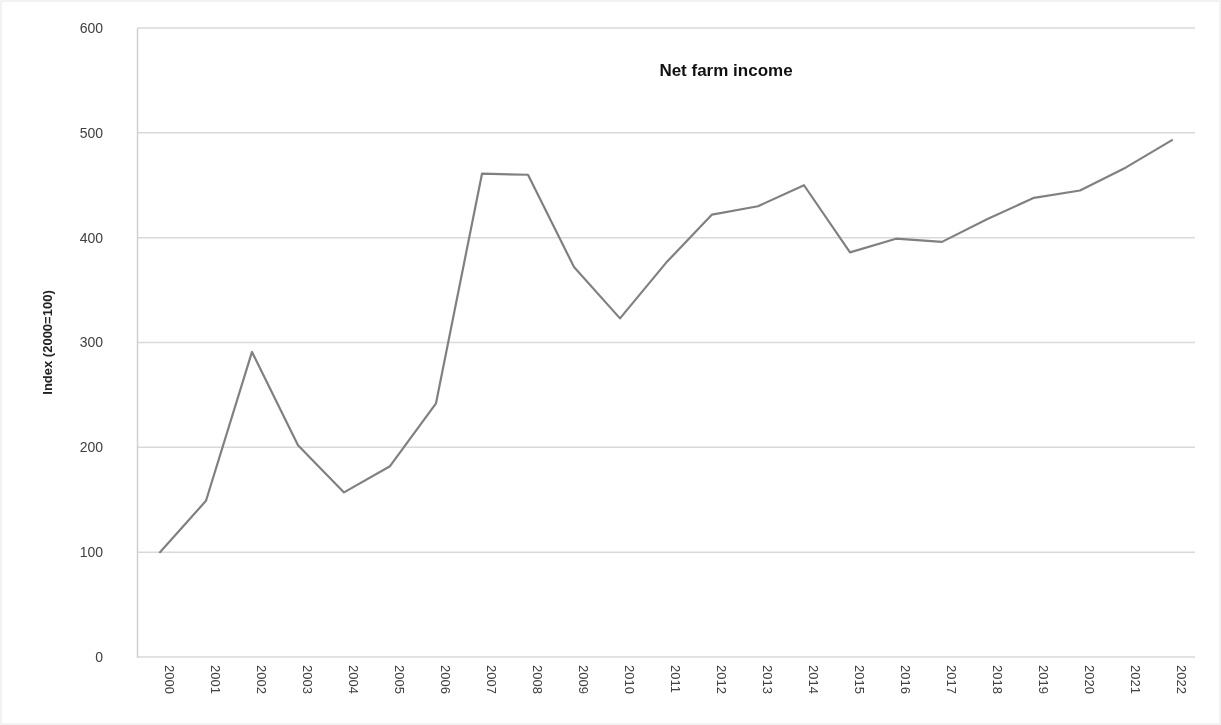 This screenshot has height=725, width=1221. Describe the element at coordinates (1044, 679) in the screenshot. I see `x-tick-label: 2019` at that location.